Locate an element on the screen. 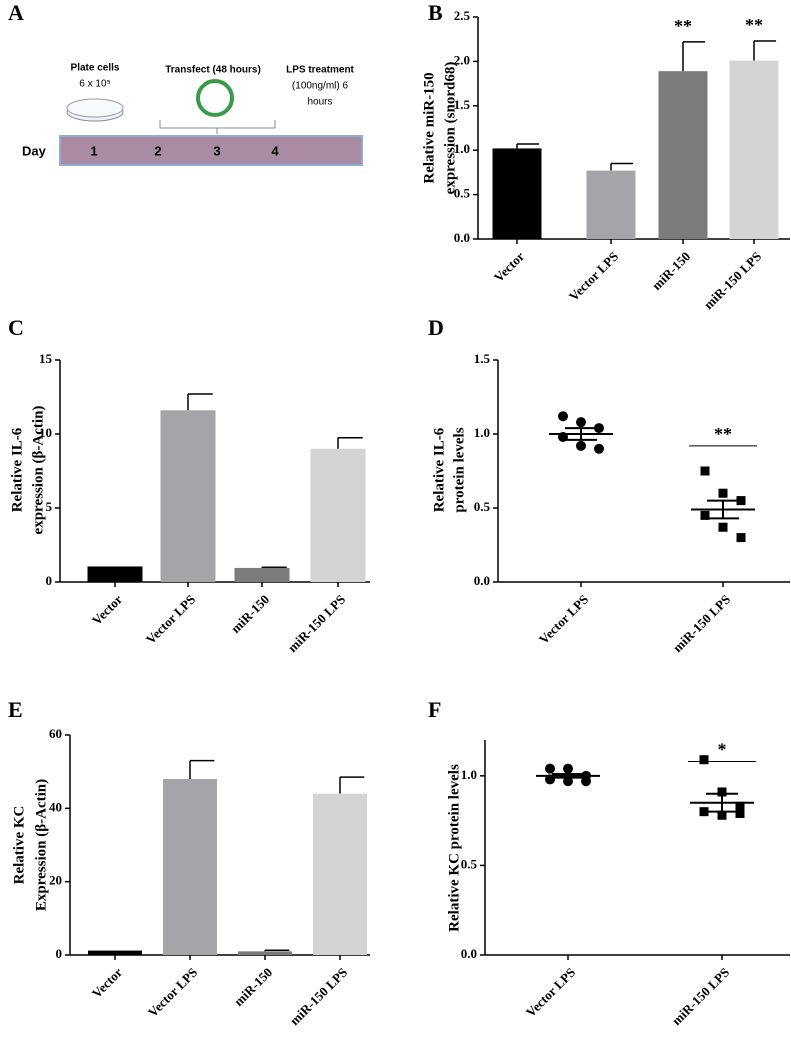  panel-letter: F is located at coordinates (434, 709).